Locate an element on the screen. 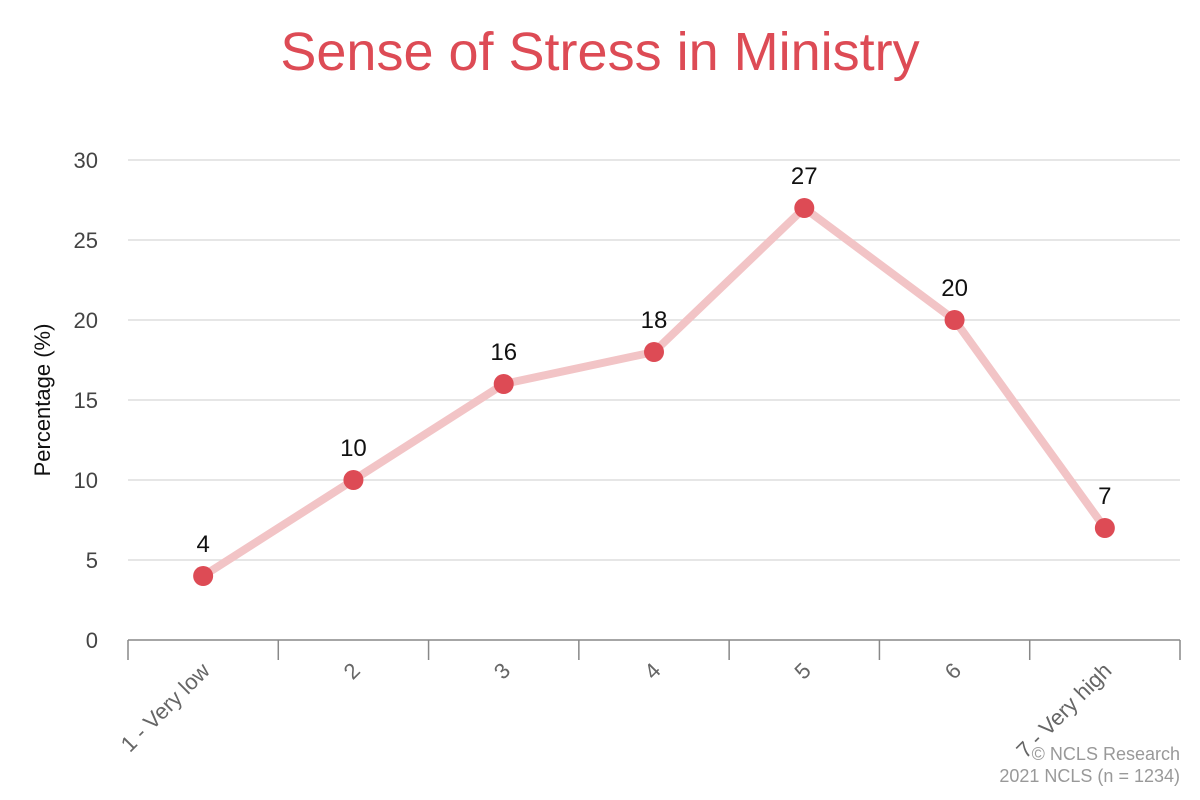 The image size is (1200, 800). x-tick-label: 4 is located at coordinates (652, 671).